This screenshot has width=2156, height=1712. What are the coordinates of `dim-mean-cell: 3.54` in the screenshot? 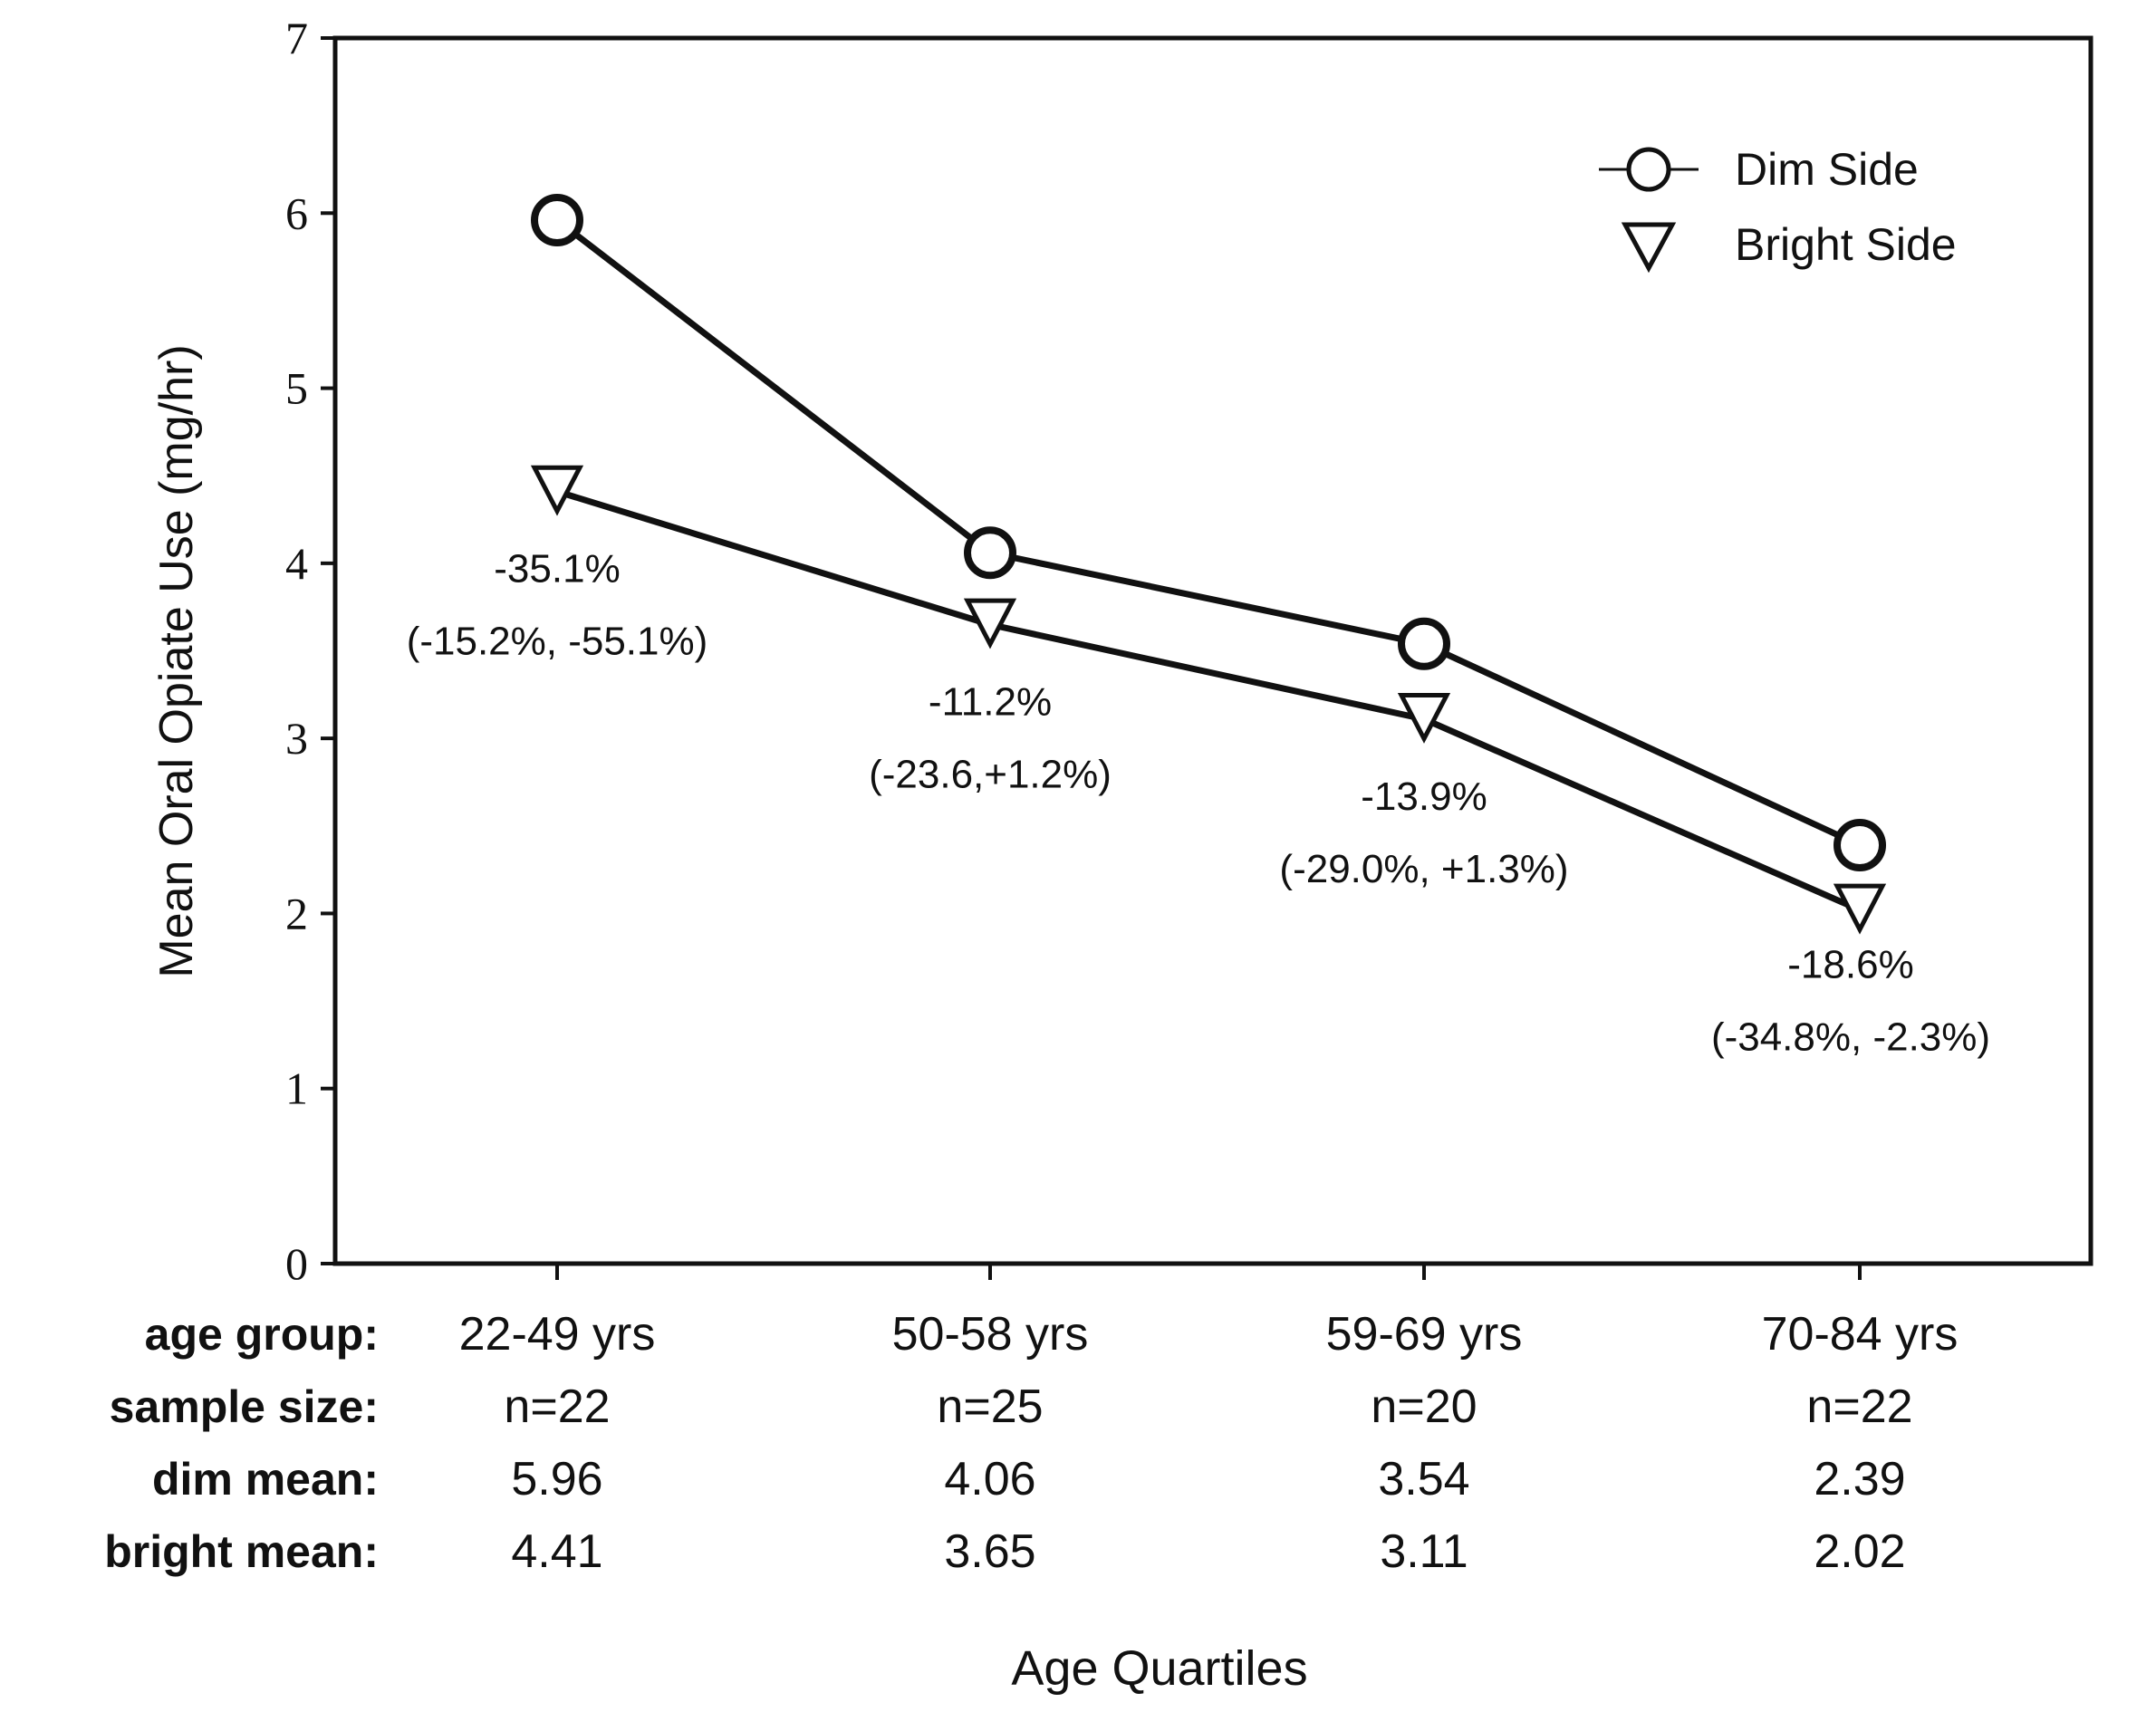 It's located at (1424, 1479).